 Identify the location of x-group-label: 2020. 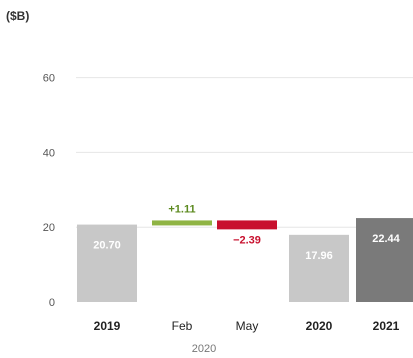
(204, 349).